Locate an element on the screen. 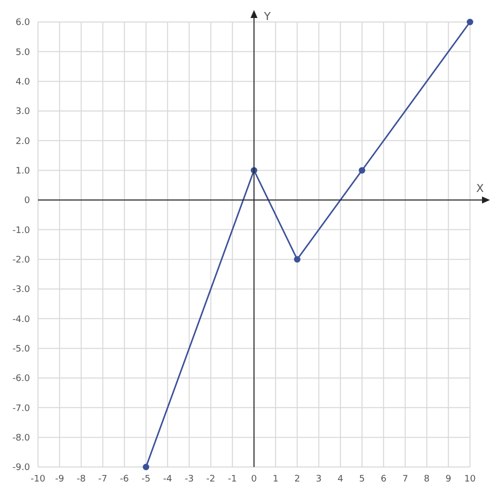 This screenshot has height=499, width=500. y-tick-label: 5.0 is located at coordinates (23, 53).